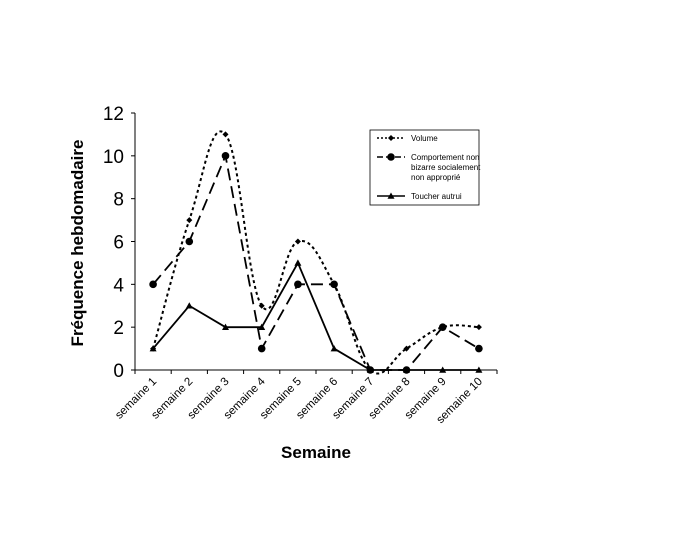 The width and height of the screenshot is (700, 546). What do you see at coordinates (118, 243) in the screenshot?
I see `y-tick-label: 6` at bounding box center [118, 243].